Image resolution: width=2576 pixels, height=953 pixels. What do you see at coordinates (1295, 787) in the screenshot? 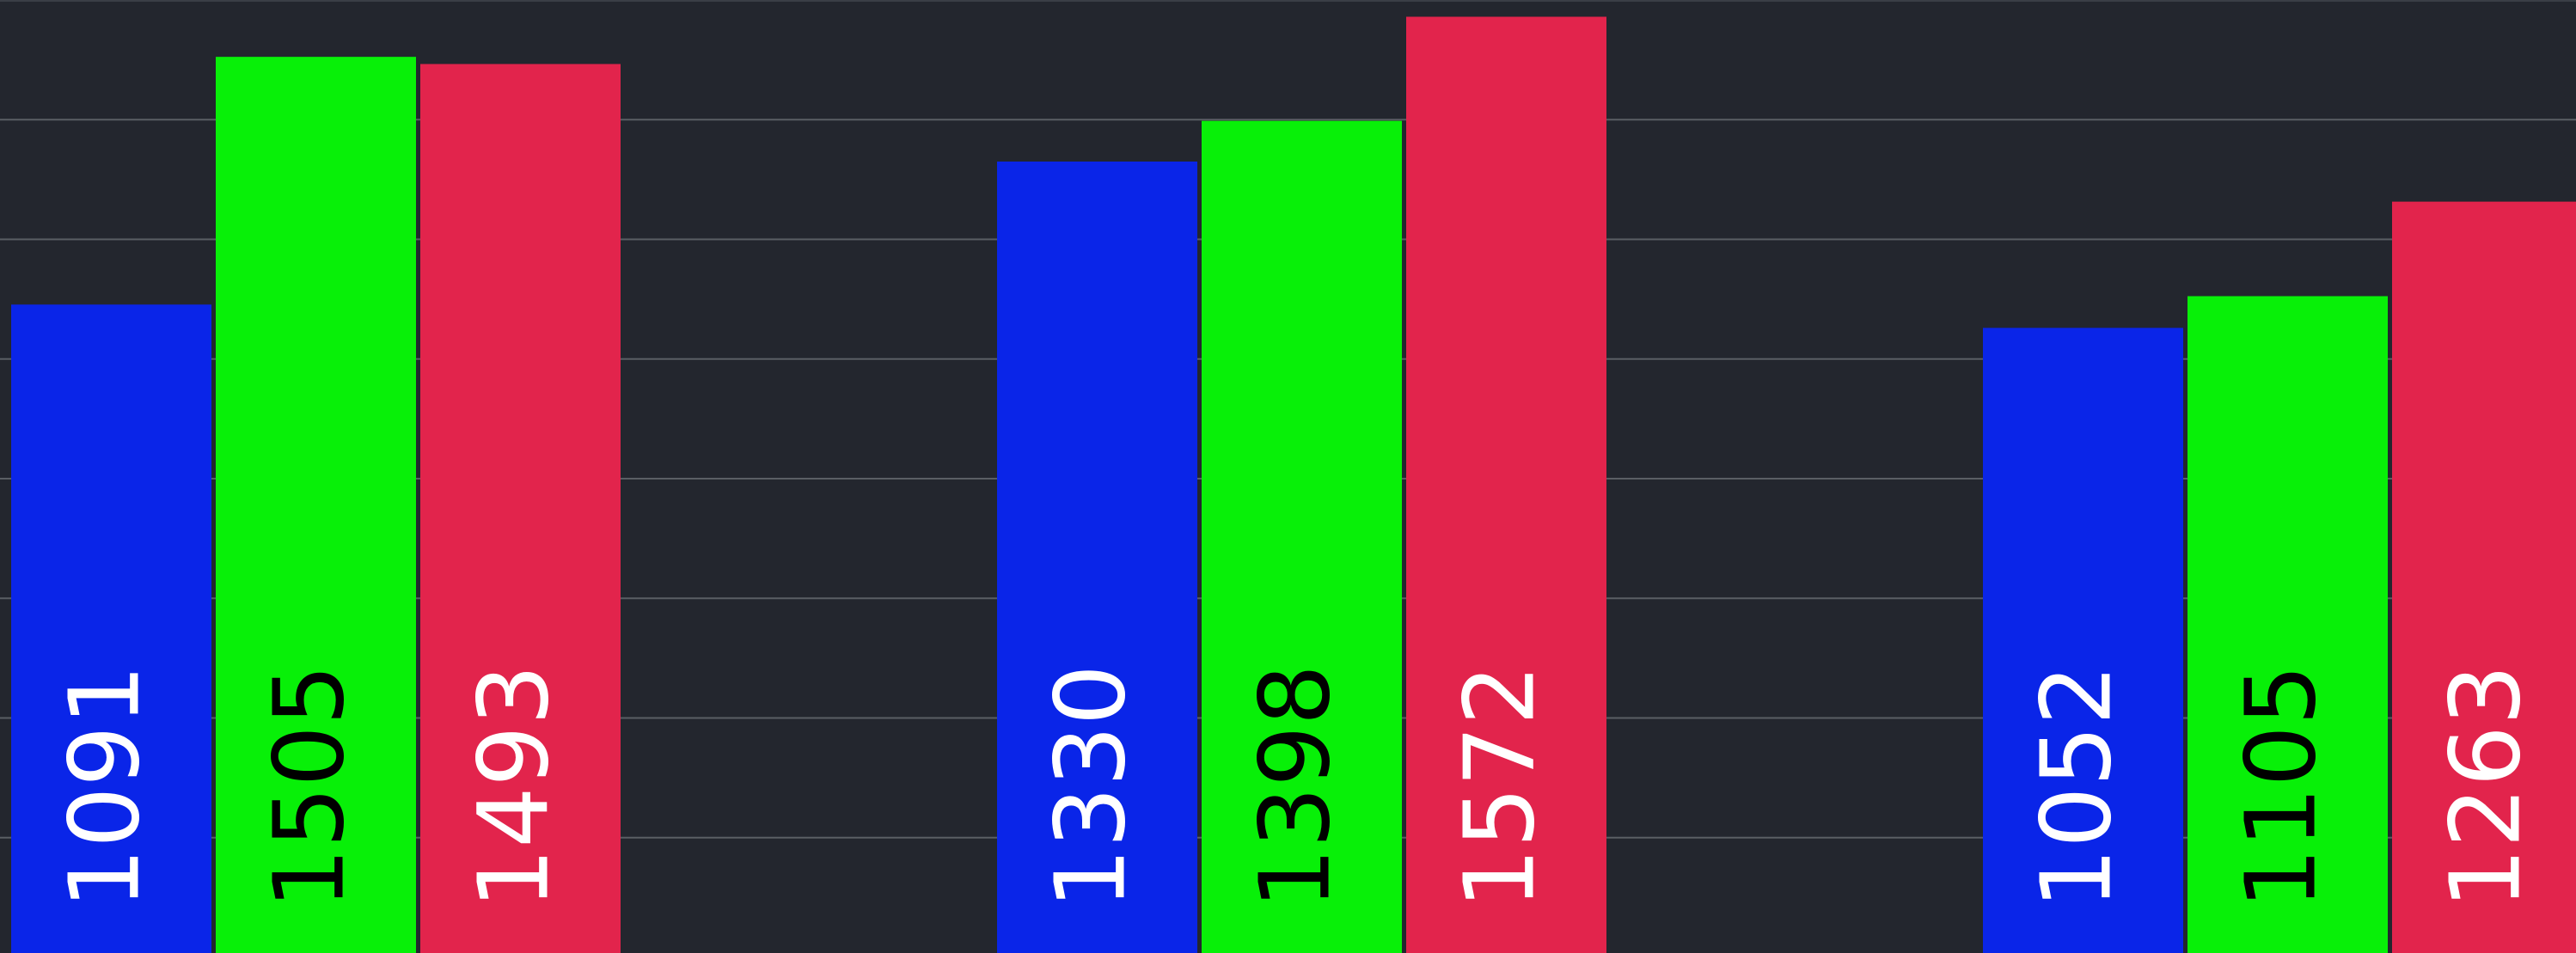
I see `bar-value-label: 1398` at bounding box center [1295, 787].